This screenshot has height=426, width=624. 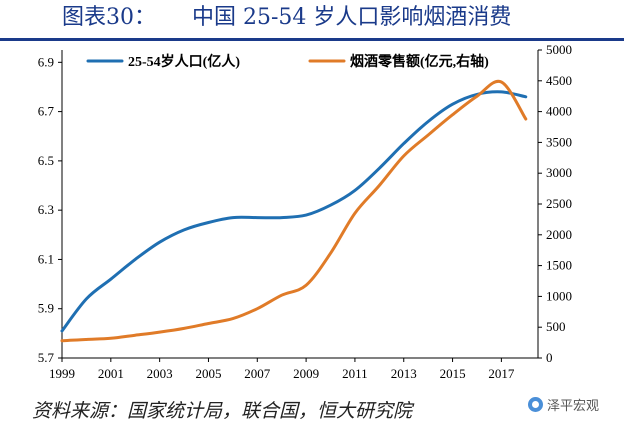 I want to click on x-tick-label: 2005, so click(x=208, y=373).